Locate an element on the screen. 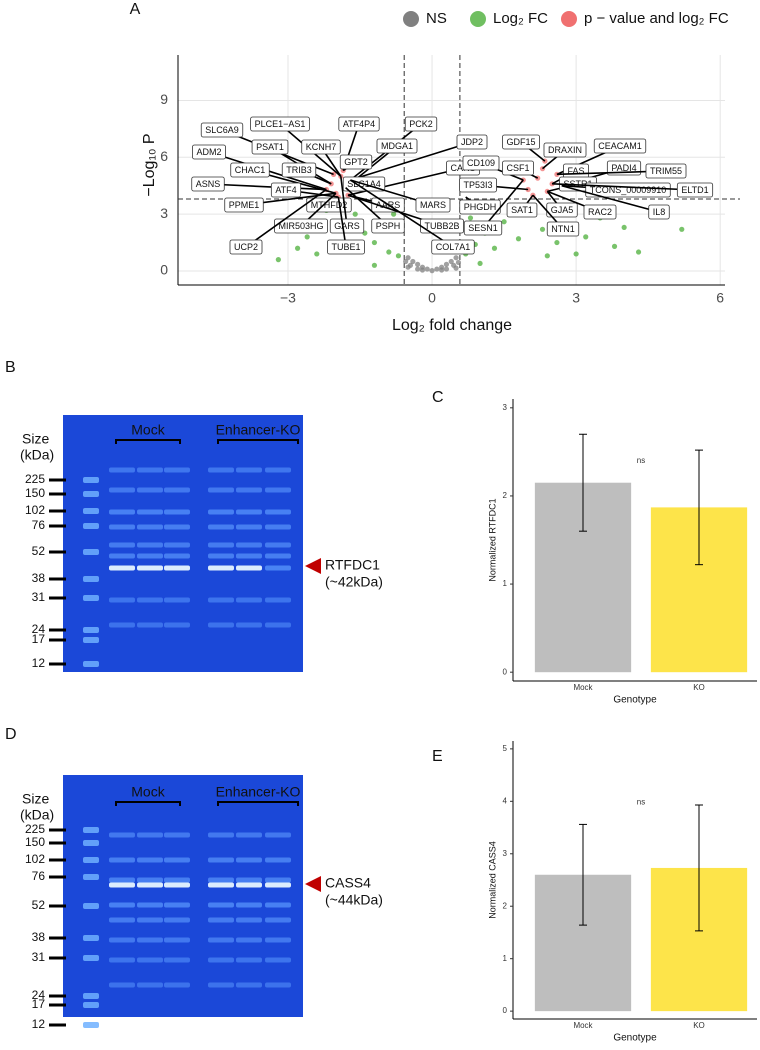  unit-label: (kDa) is located at coordinates (37, 455).